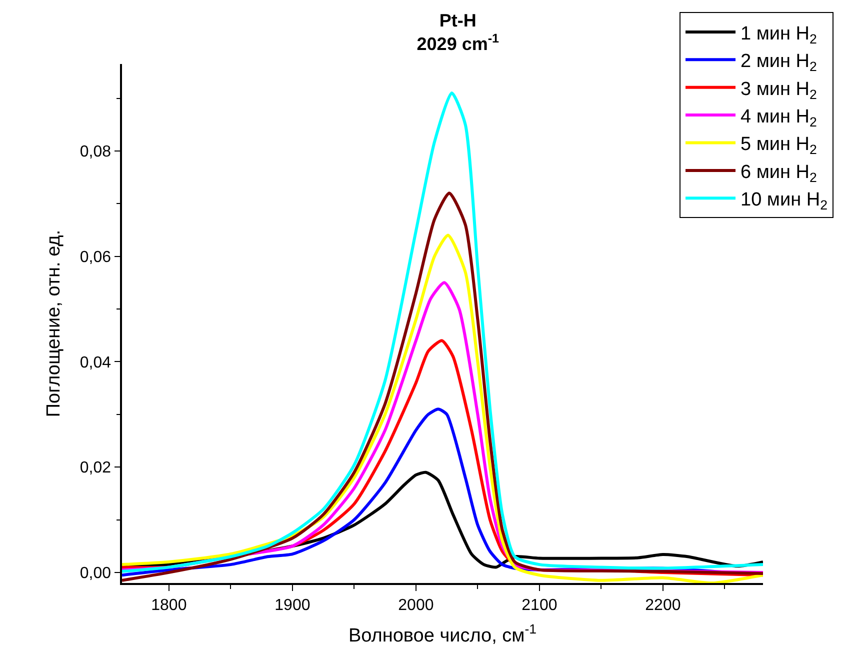  I want to click on legend-label: 4 мин H$_{2}$, so click(778, 118).